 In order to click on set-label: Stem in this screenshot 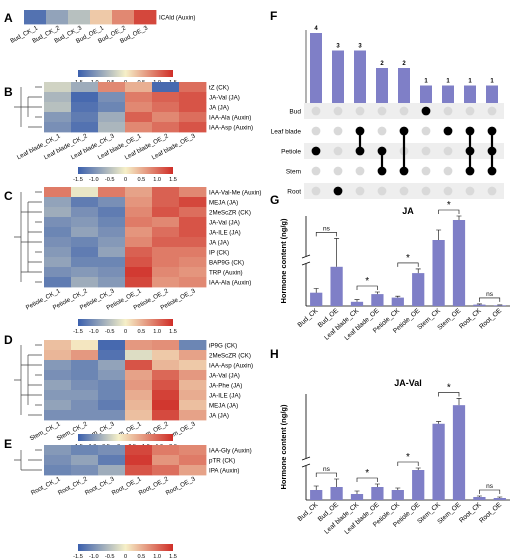, I will do `click(293, 171)`.